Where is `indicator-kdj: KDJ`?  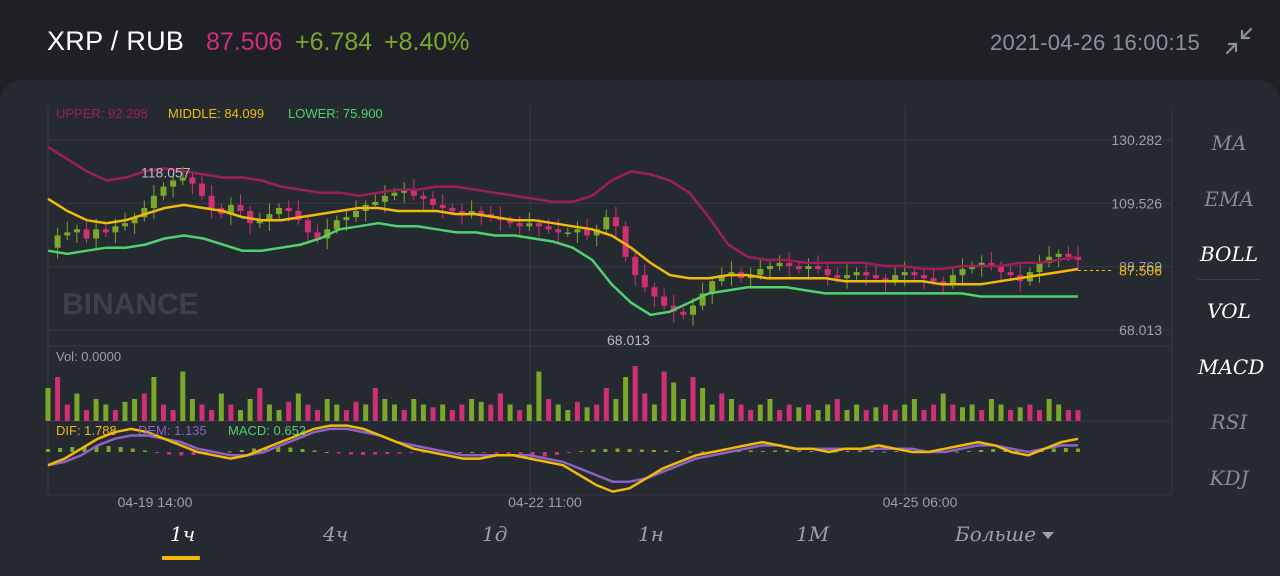 indicator-kdj: KDJ is located at coordinates (1229, 478).